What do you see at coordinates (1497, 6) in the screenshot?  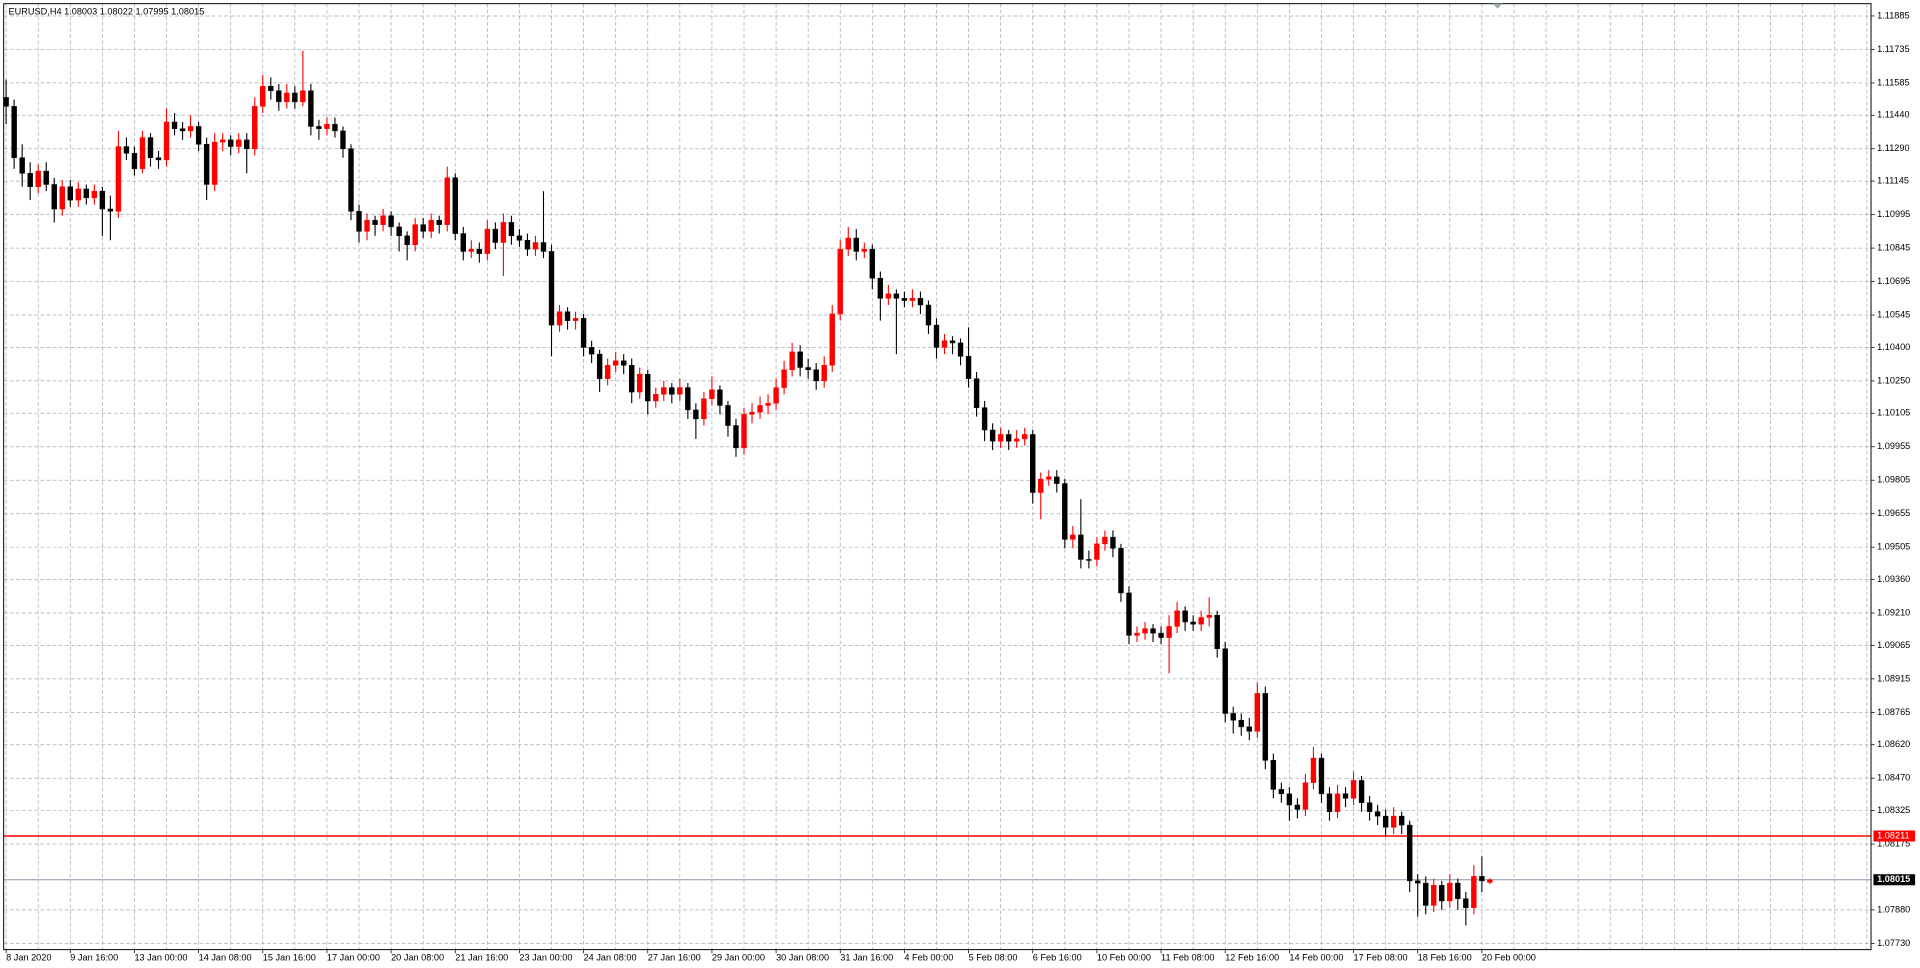 I see `shift-marker` at bounding box center [1497, 6].